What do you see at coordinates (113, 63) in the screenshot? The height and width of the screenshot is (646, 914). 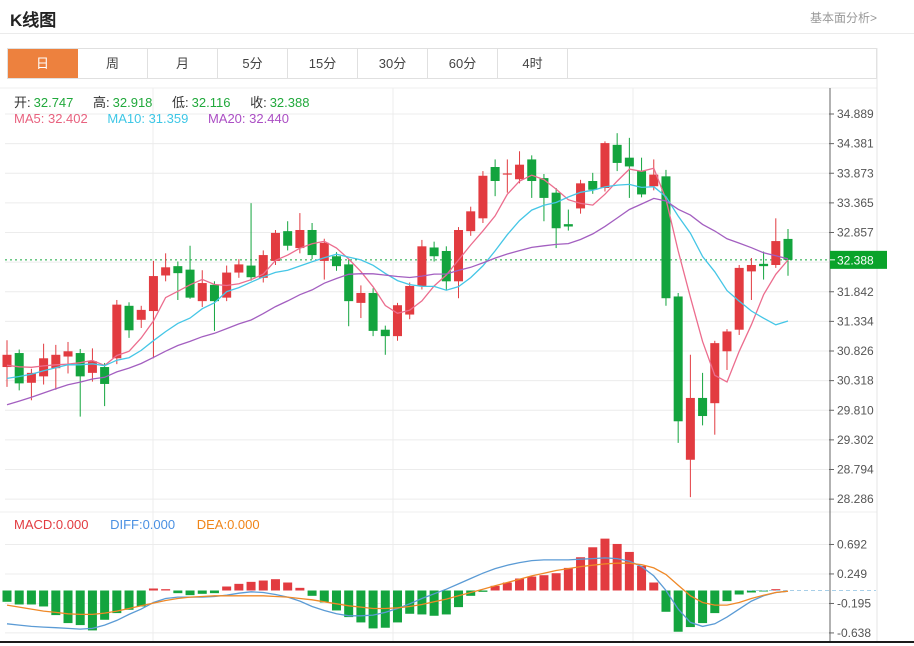 I see `tab-week: 周` at bounding box center [113, 63].